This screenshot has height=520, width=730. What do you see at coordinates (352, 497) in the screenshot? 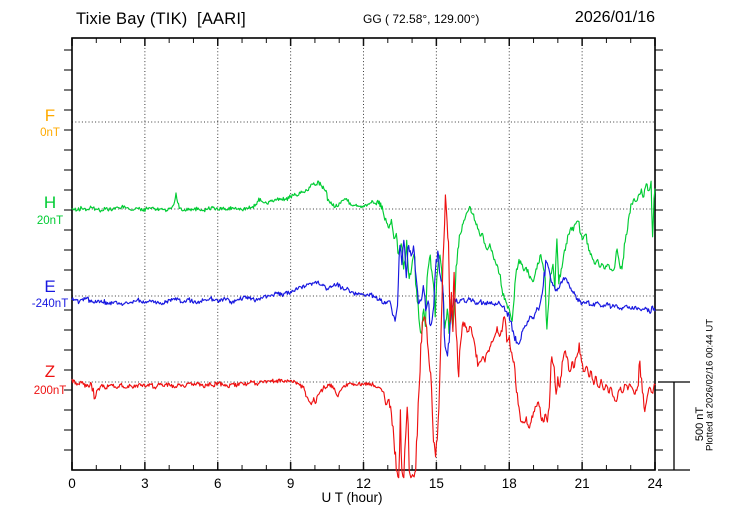
I see `x-axis-title: U T (hour)` at bounding box center [352, 497].